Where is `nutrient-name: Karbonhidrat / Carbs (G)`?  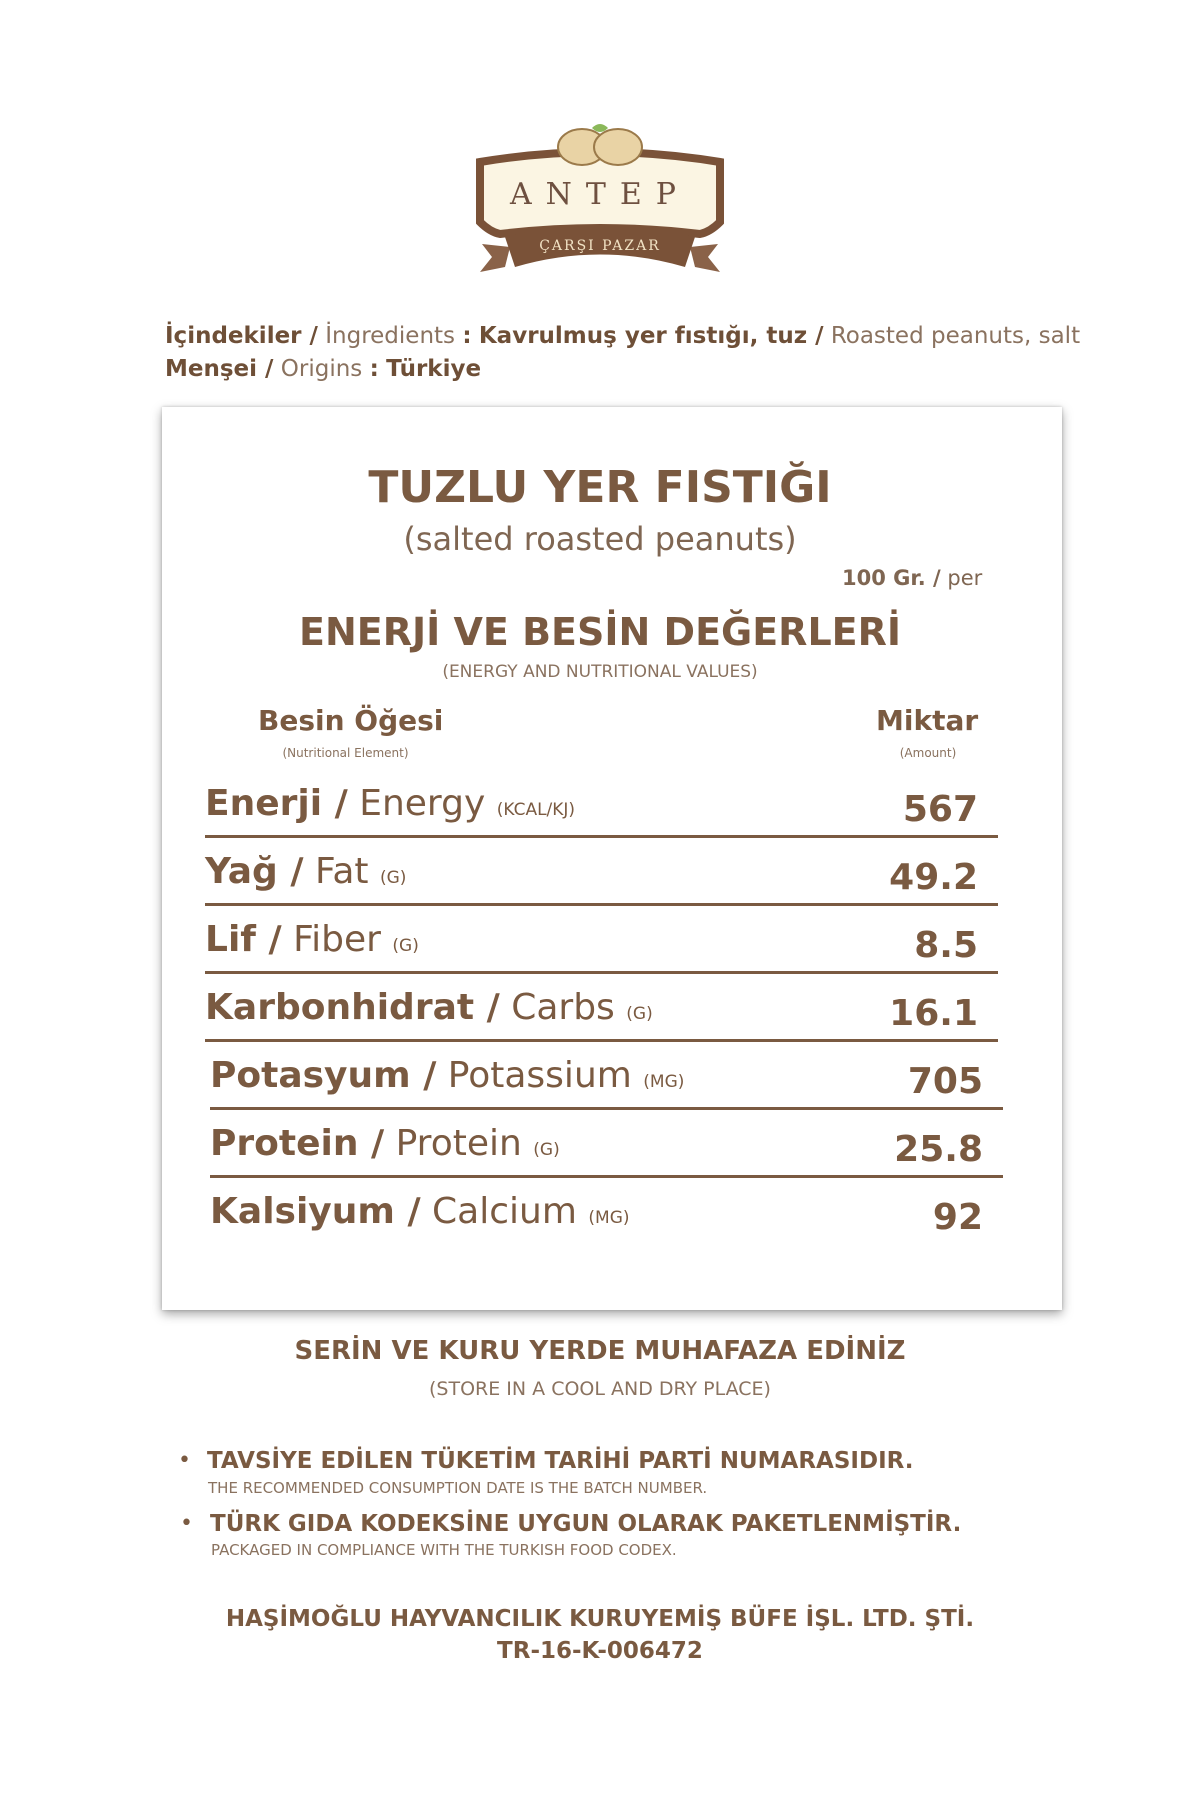 nutrient-name: Karbonhidrat / Carbs (G) is located at coordinates (429, 1007).